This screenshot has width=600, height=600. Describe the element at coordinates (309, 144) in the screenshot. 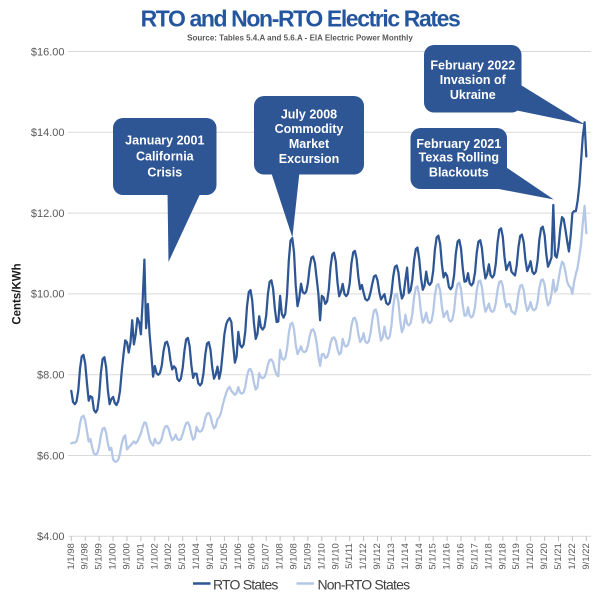

I see `svg-text: Market` at that location.